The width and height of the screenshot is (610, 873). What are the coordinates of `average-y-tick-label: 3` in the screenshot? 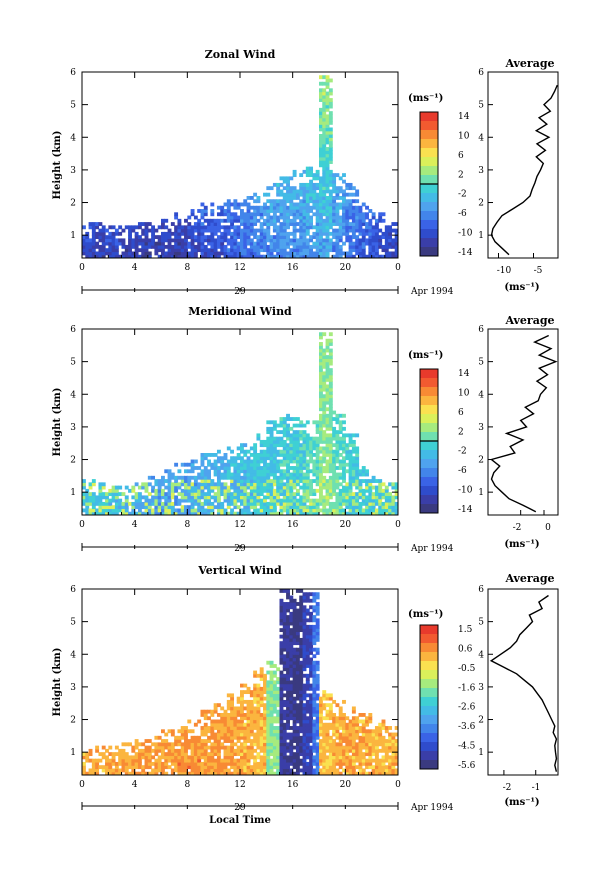 It's located at (481, 171).